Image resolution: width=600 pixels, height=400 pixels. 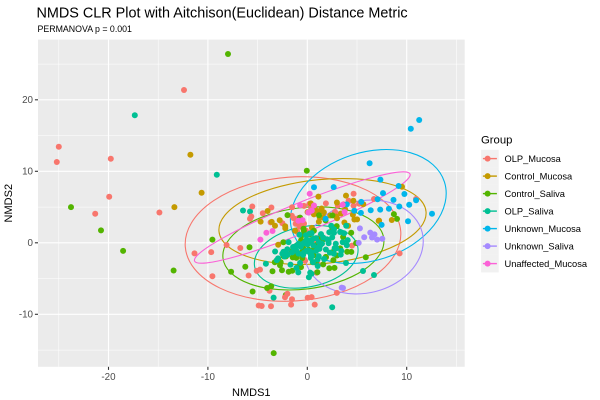 What do you see at coordinates (539, 176) in the screenshot?
I see `svg-text: Control_Mucosa` at bounding box center [539, 176].